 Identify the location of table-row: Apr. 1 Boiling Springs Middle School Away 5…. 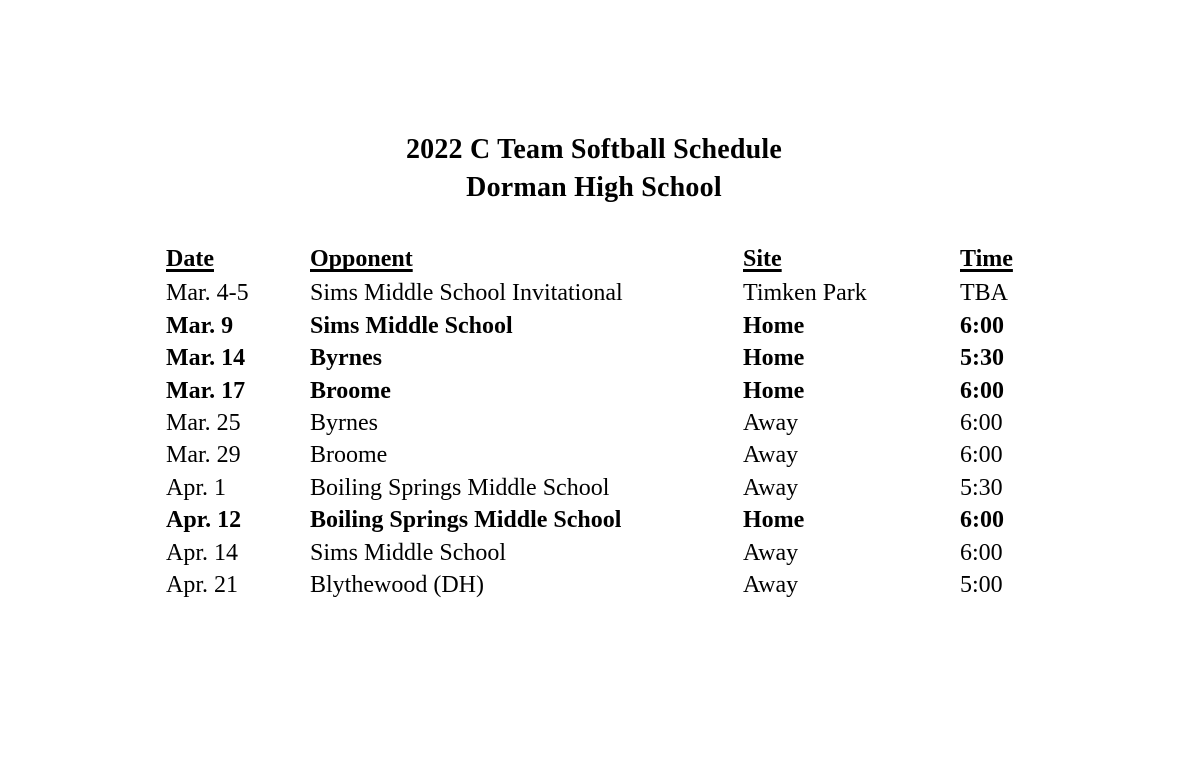
(611, 488).